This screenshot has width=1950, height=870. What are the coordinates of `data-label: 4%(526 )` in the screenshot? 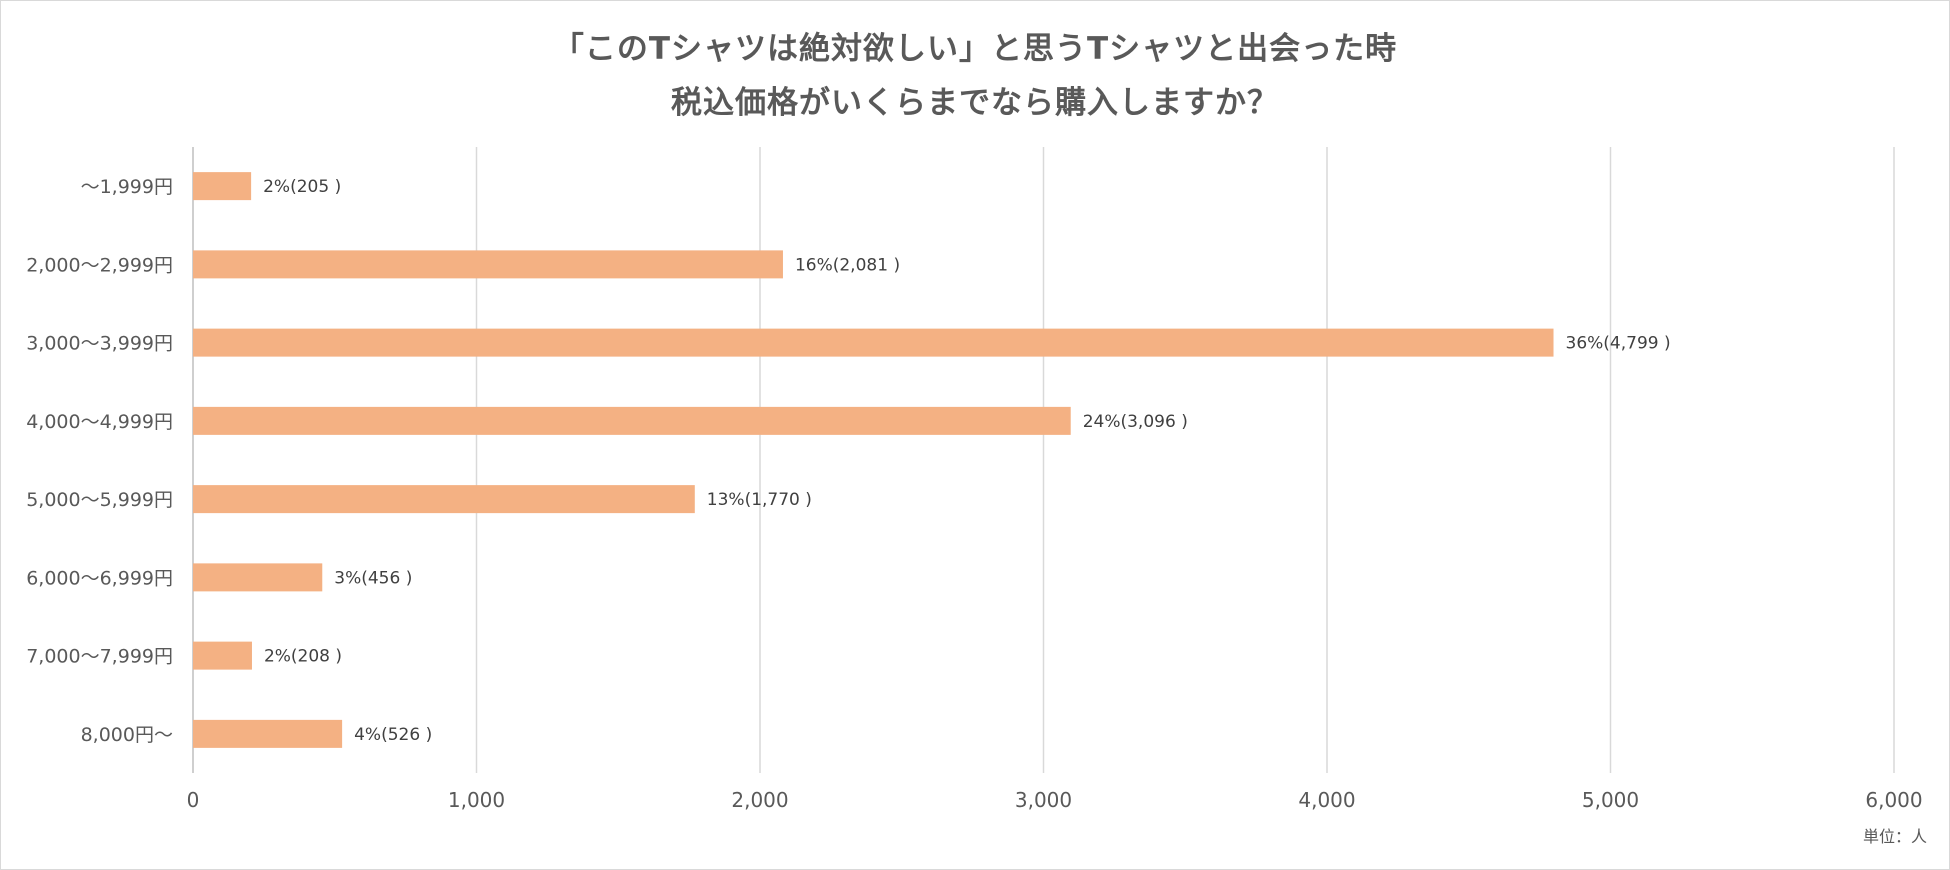 It's located at (393, 735).